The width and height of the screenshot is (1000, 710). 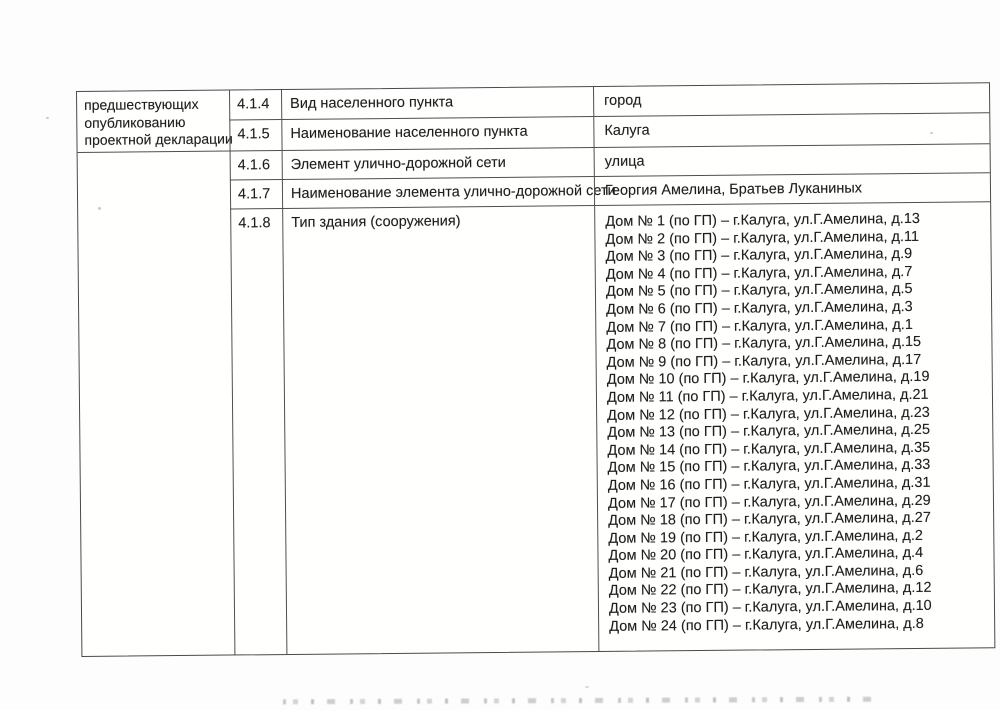 I want to click on left-note-line: опубликованию, so click(x=135, y=122).